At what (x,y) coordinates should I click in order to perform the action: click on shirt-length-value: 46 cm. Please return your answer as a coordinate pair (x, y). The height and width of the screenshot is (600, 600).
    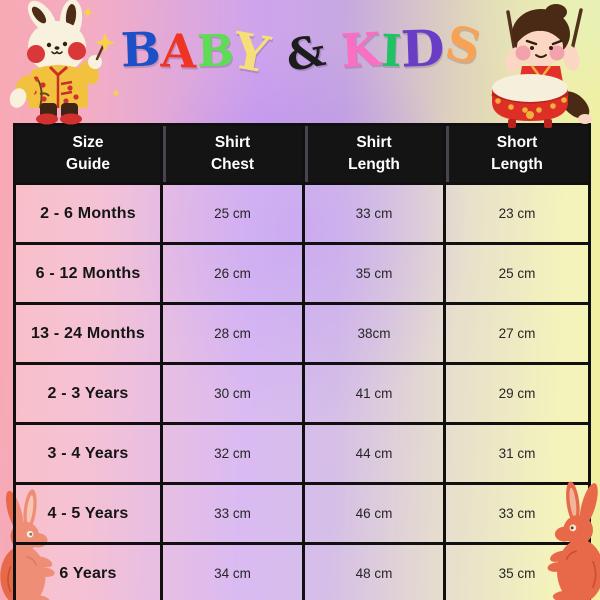
    Looking at the image, I should click on (374, 513).